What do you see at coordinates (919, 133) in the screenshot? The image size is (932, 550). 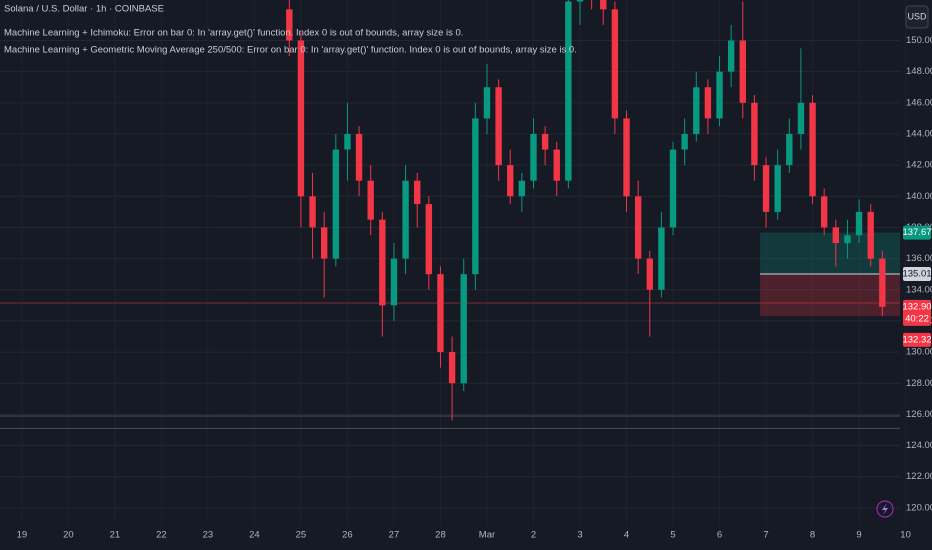 I see `y-tick-label: 144.00` at bounding box center [919, 133].